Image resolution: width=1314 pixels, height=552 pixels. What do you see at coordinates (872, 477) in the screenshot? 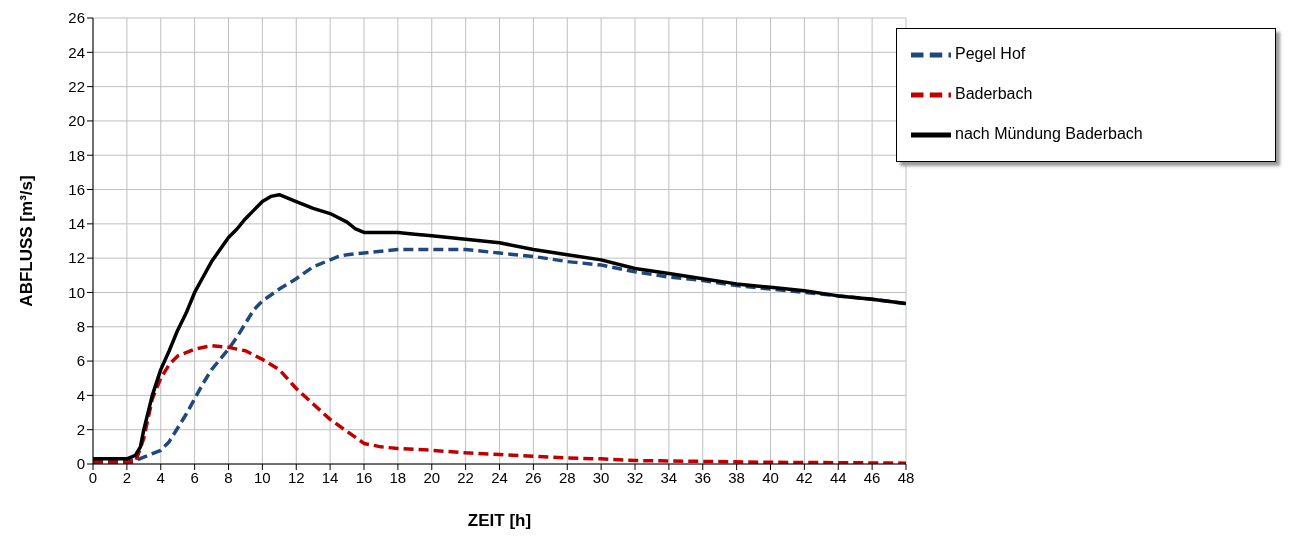
I see `x-tick-label: 46` at bounding box center [872, 477].